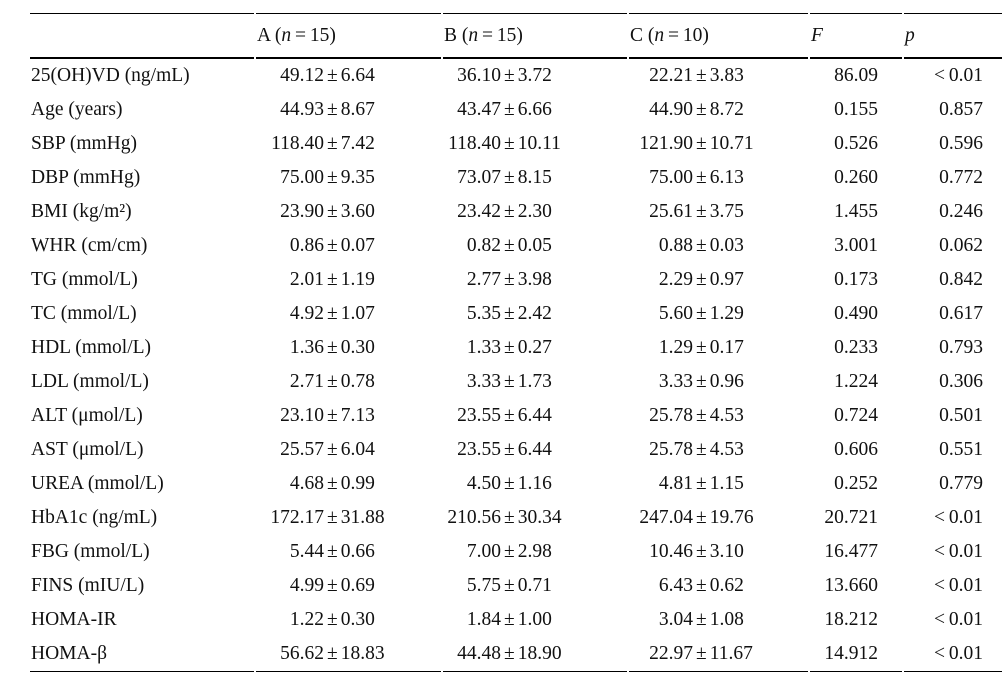 This screenshot has width=1004, height=680. I want to click on f-statistic-value: 0.490, so click(856, 313).